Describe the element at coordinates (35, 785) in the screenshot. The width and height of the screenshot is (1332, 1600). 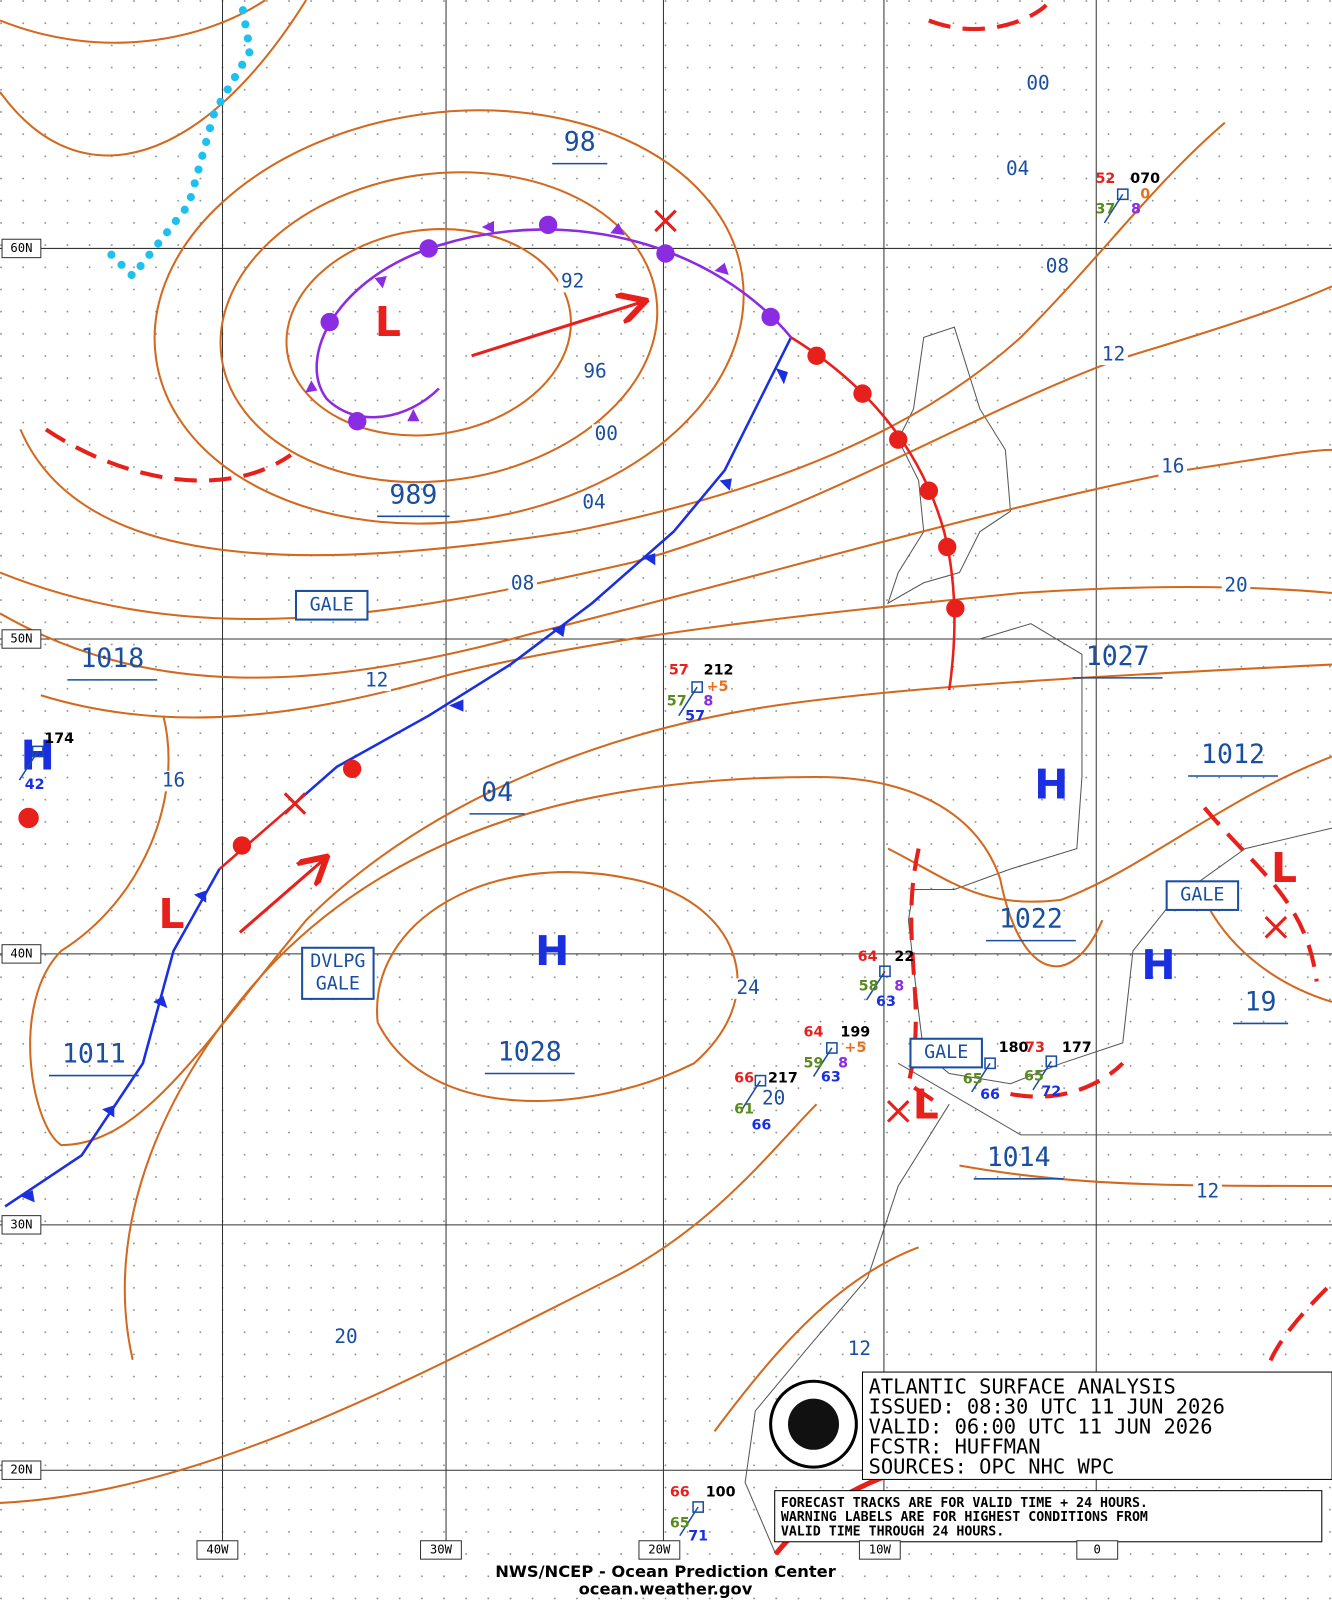
I see `station-value: 42` at that location.